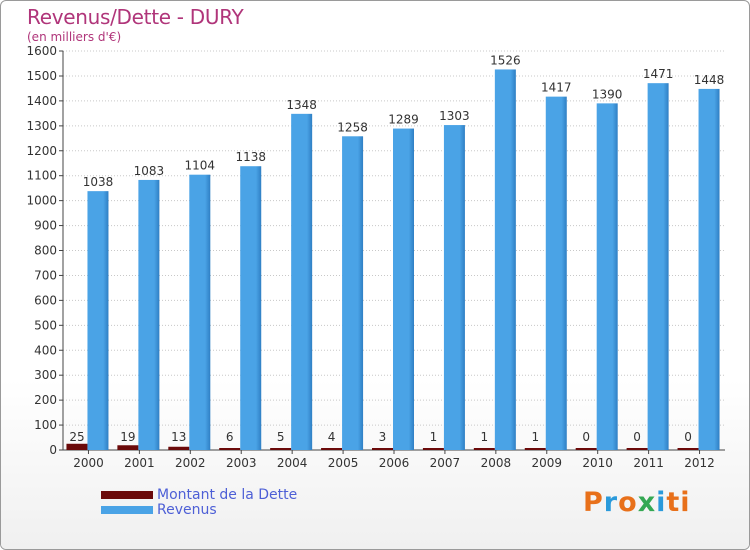 This screenshot has height=550, width=750. I want to click on y-tick-label: 500, so click(45, 325).